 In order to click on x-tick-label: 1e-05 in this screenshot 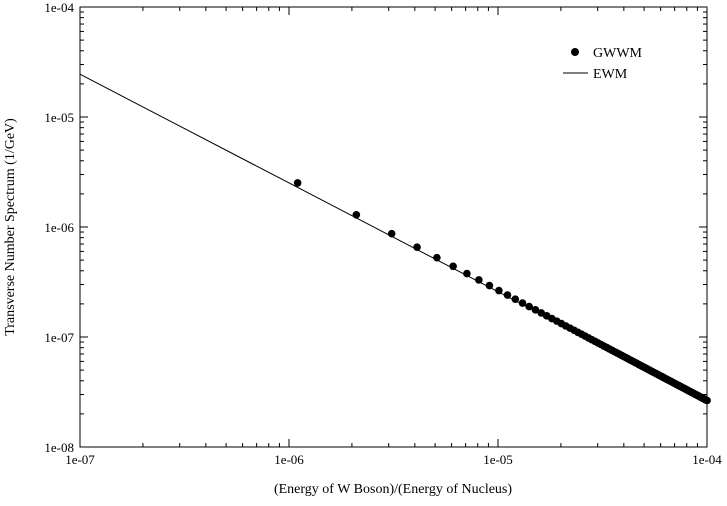, I will do `click(498, 459)`.